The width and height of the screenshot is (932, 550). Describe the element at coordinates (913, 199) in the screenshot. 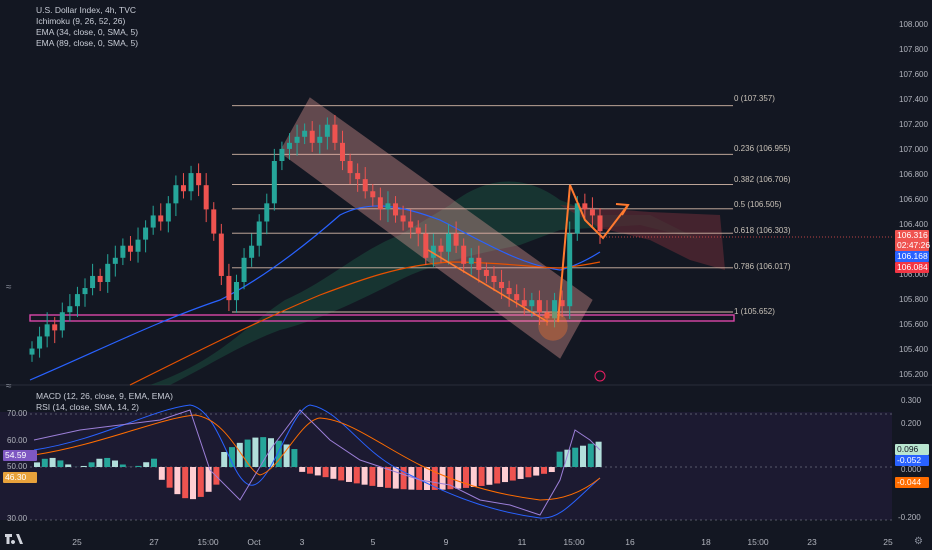

I see `price-tick: 106.600` at that location.